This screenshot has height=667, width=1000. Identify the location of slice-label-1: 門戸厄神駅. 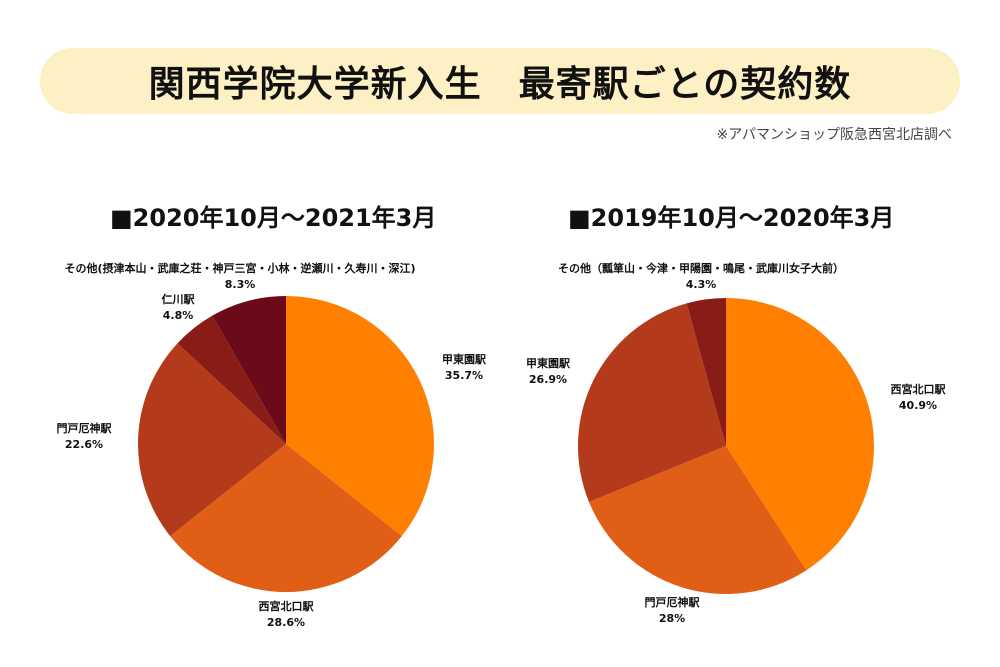
(672, 602).